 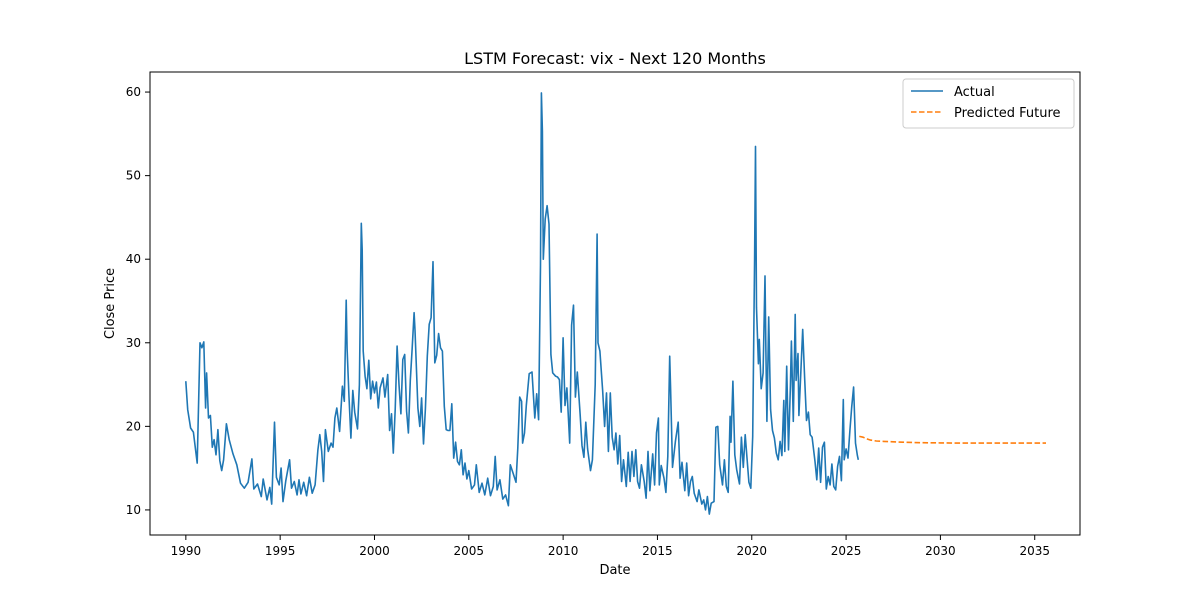 What do you see at coordinates (133, 92) in the screenshot?
I see `y-tick-label: 60` at bounding box center [133, 92].